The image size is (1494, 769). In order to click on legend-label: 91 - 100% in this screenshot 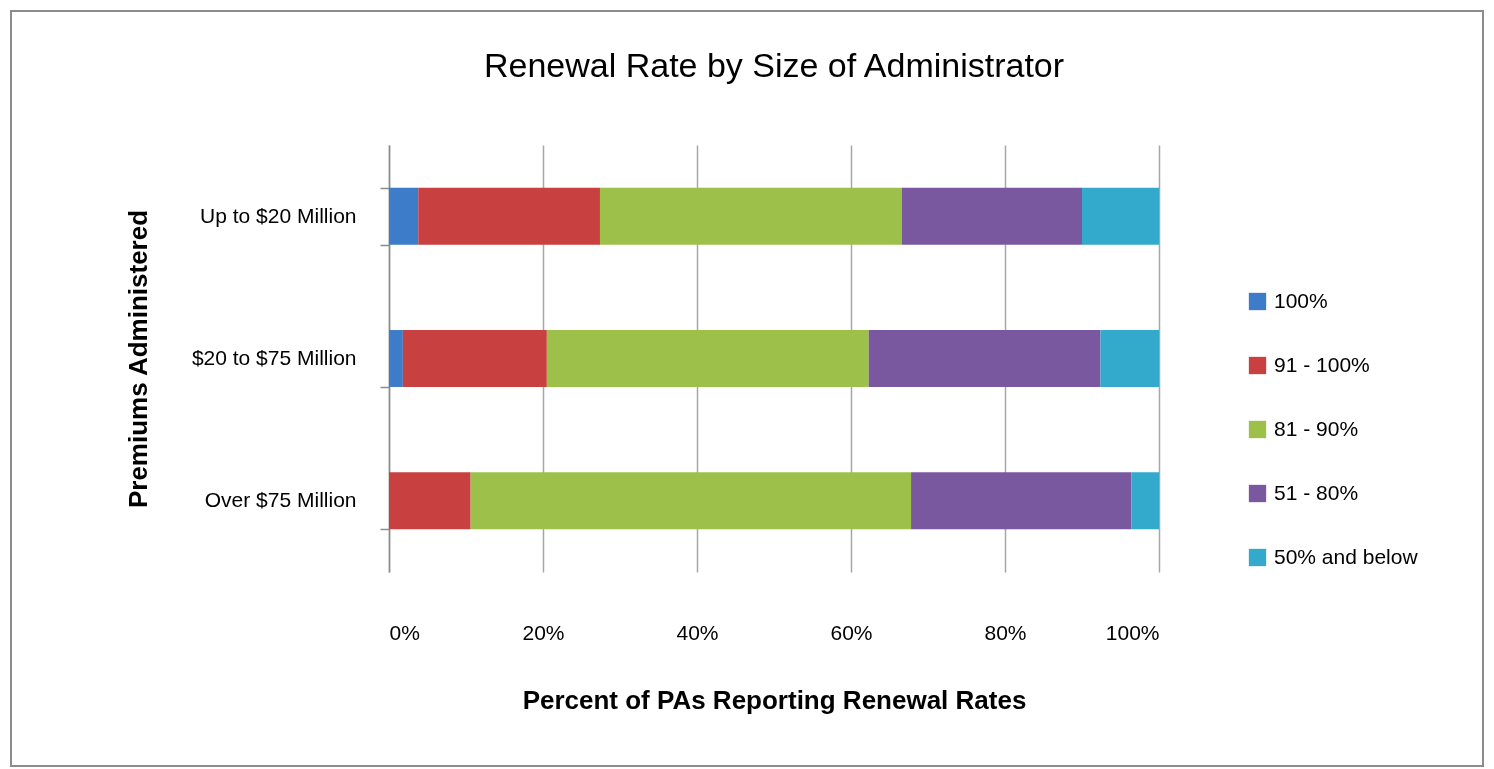, I will do `click(1322, 364)`.